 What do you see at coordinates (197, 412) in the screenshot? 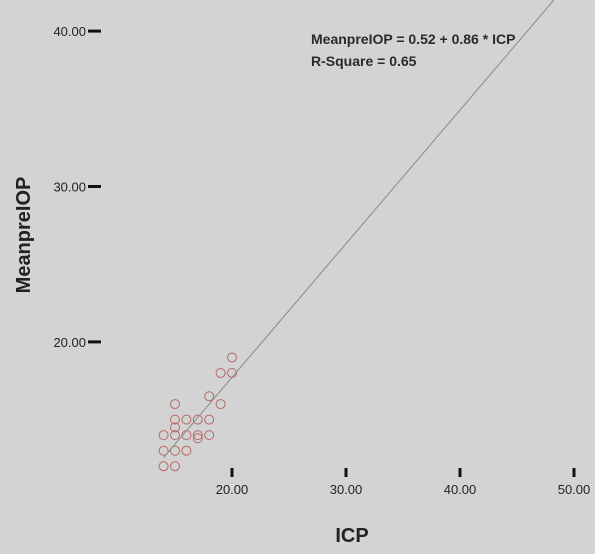
I see `data-points` at bounding box center [197, 412].